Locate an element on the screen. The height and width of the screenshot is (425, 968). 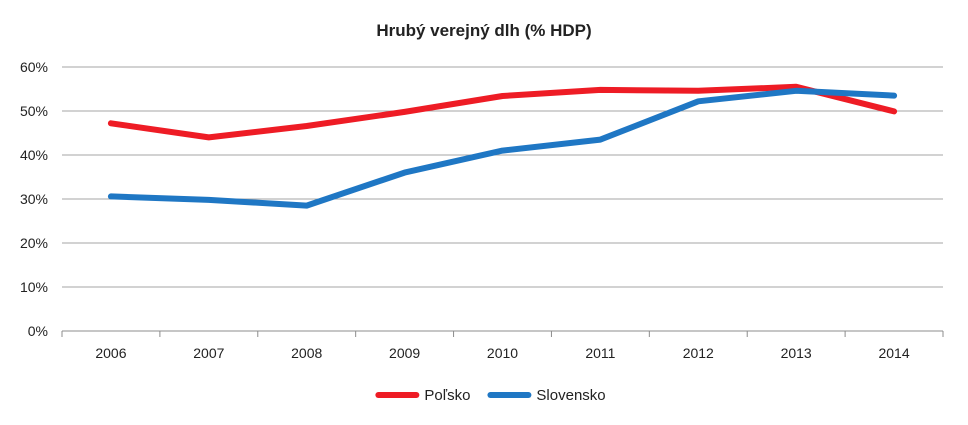
y-tick-label: 30% is located at coordinates (34, 199).